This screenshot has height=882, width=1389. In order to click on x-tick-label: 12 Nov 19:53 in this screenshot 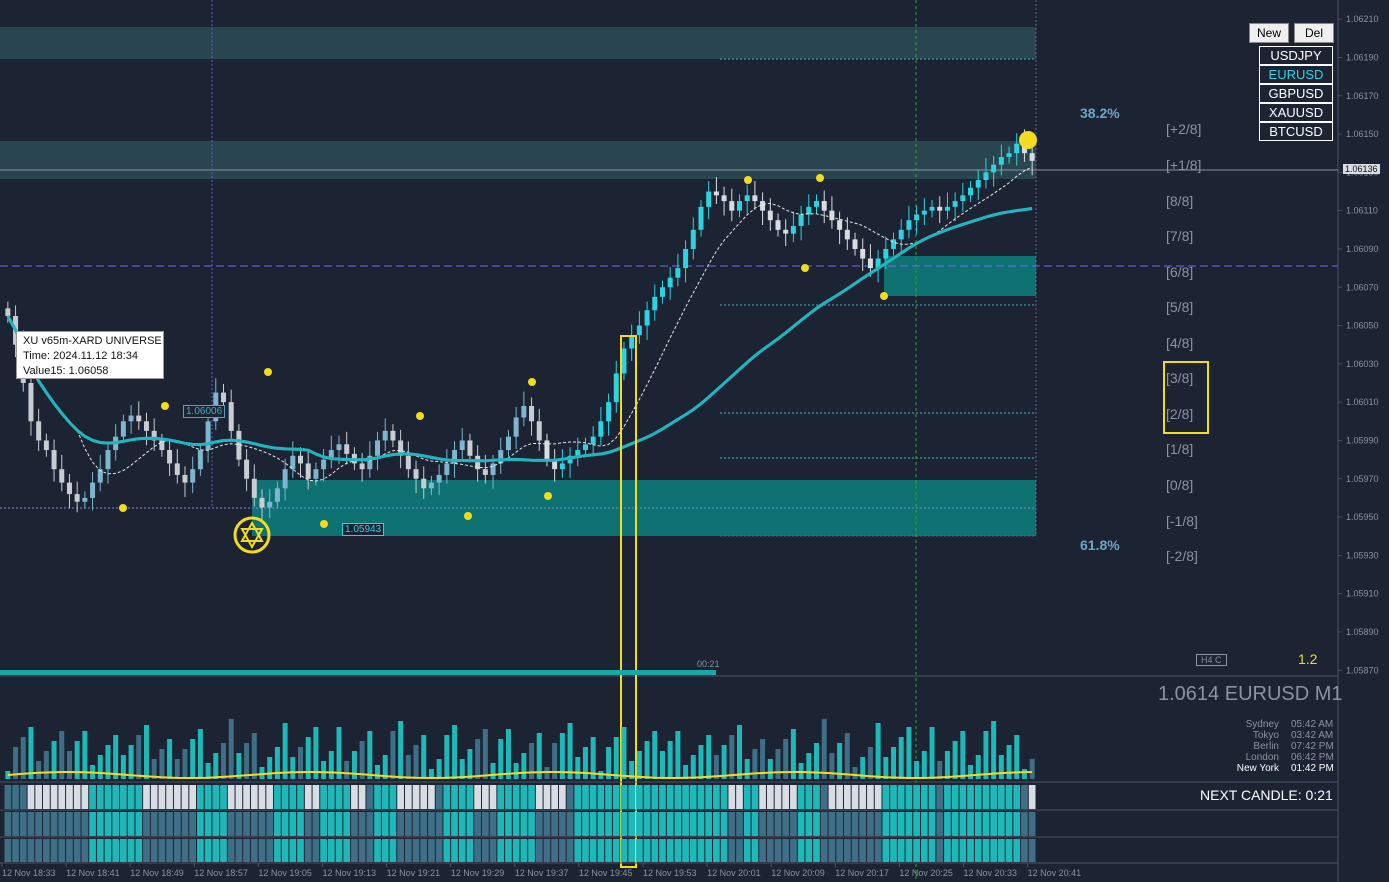, I will do `click(670, 873)`.